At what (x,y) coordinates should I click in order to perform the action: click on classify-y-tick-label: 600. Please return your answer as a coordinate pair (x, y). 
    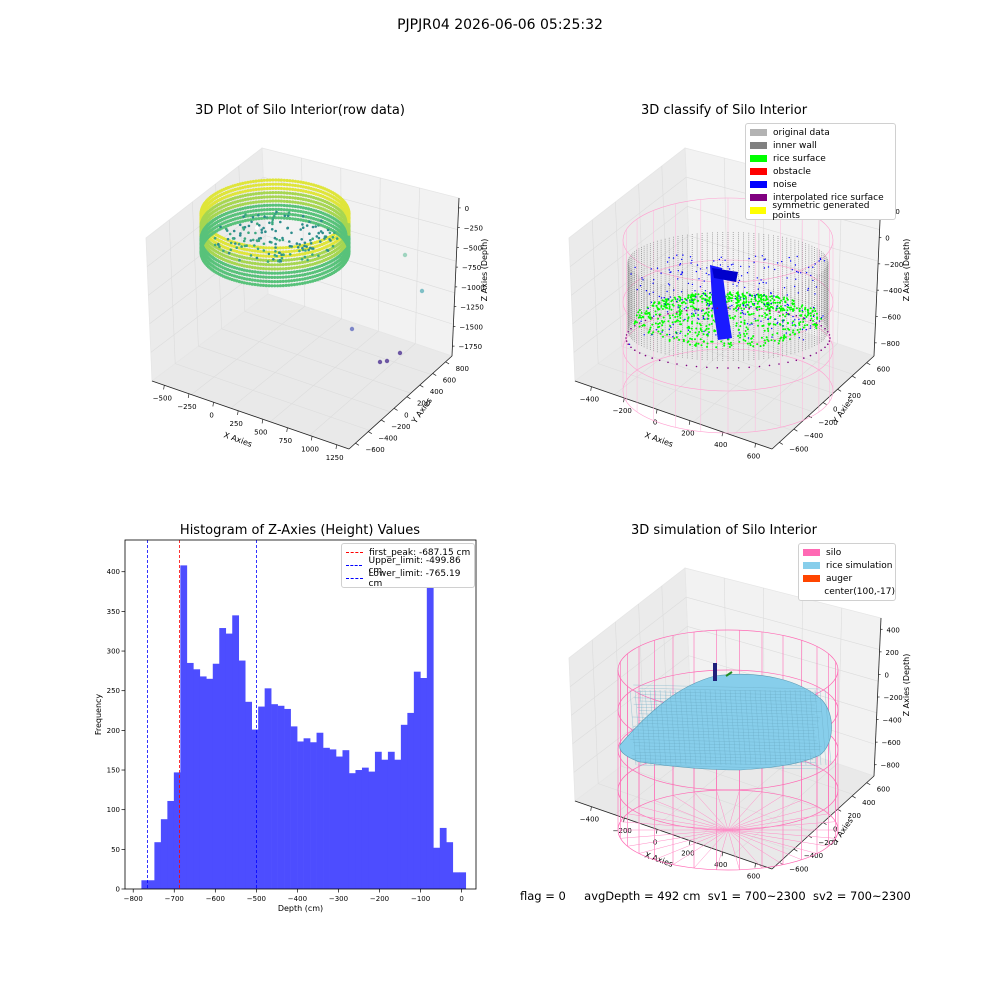
    Looking at the image, I should click on (883, 370).